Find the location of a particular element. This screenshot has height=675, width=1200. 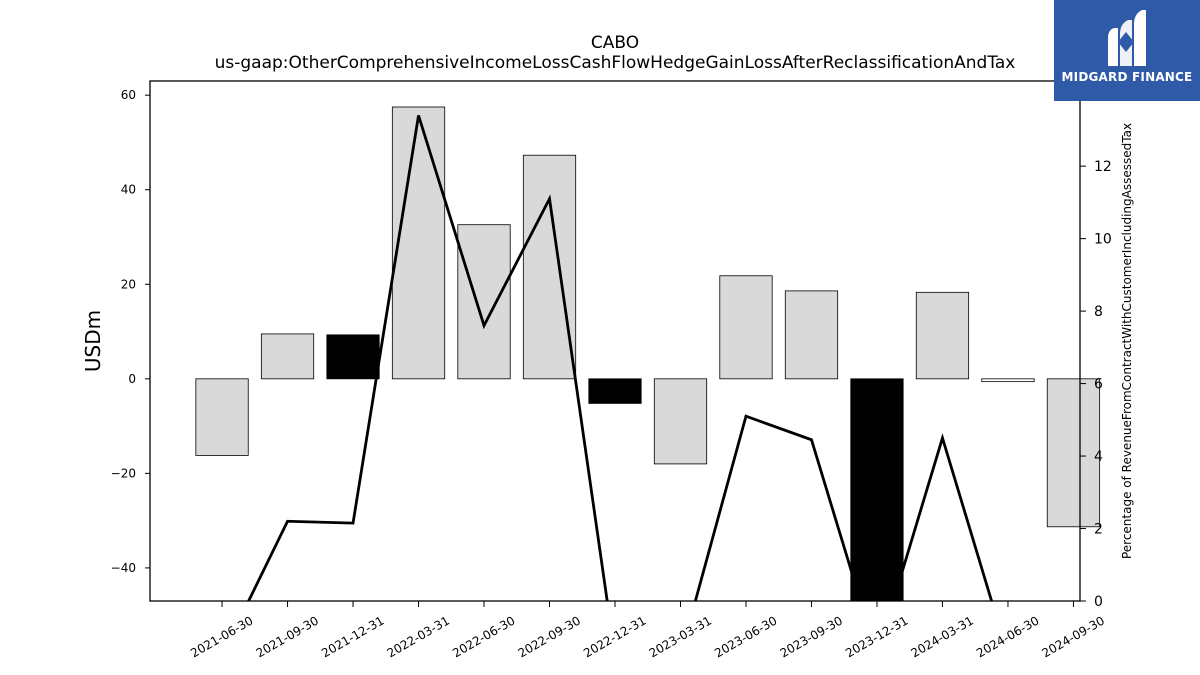

right-tick-label: 2 is located at coordinates (1098, 530).